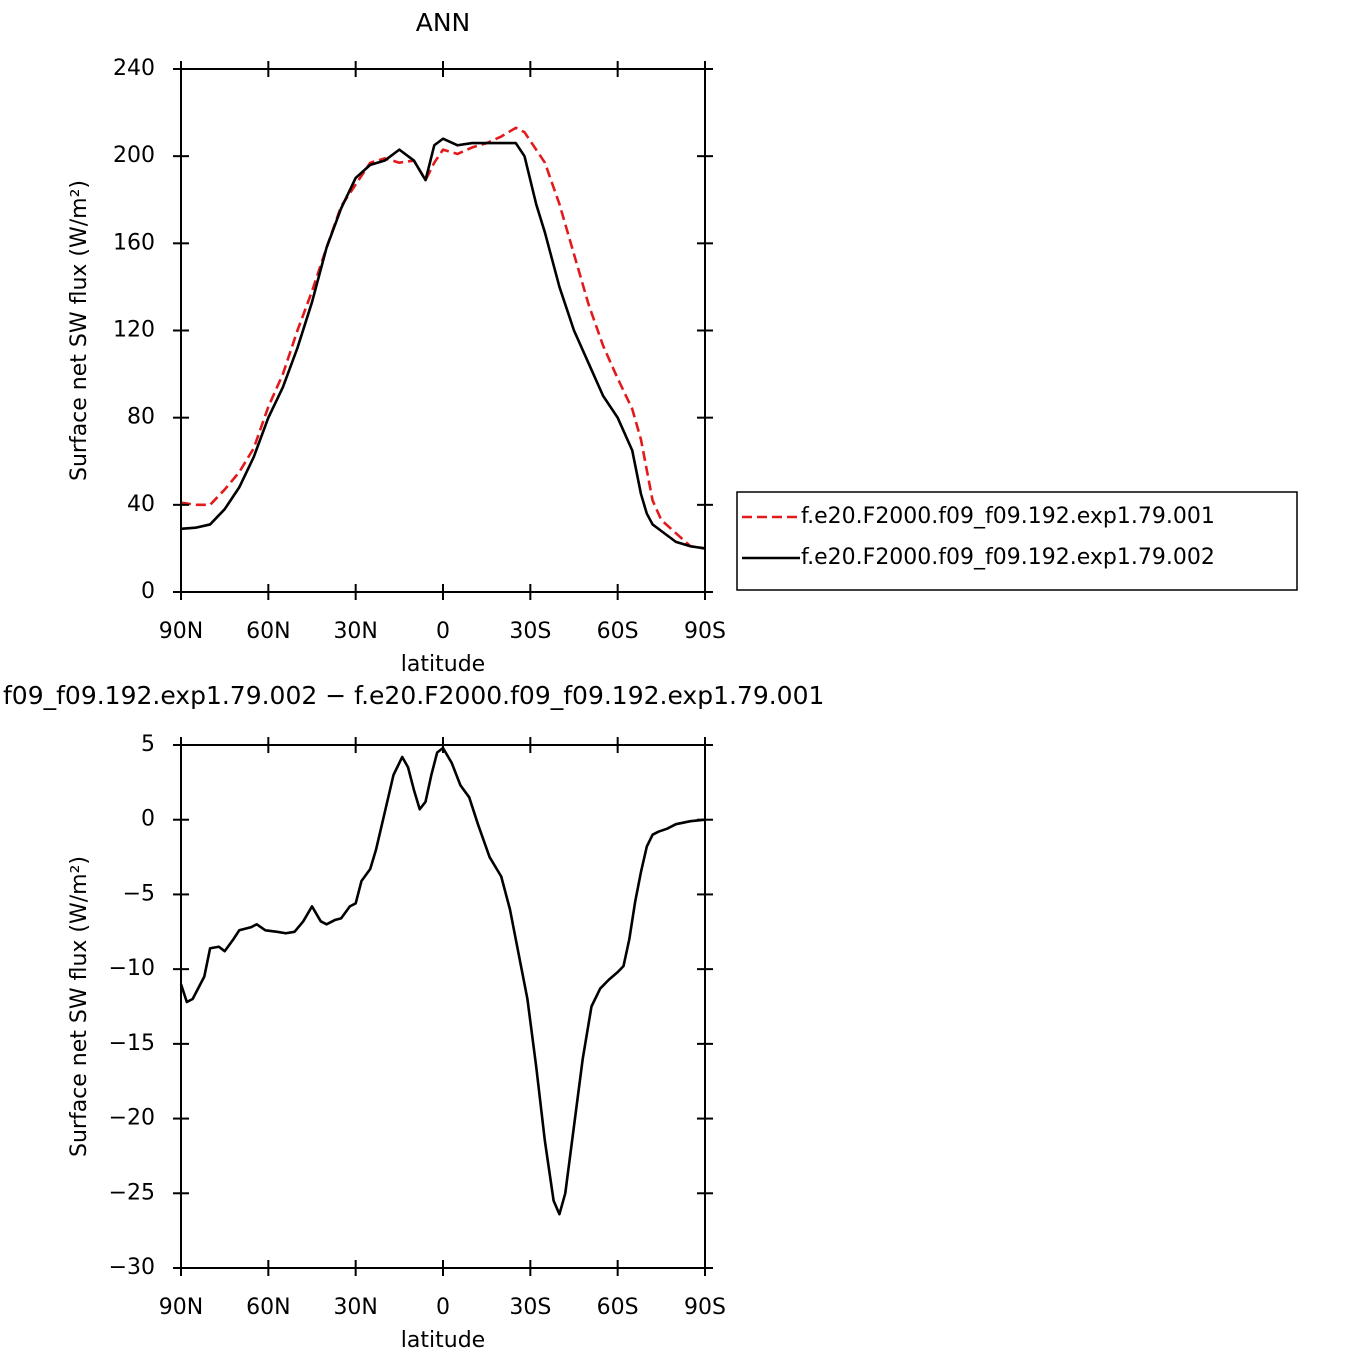  What do you see at coordinates (443, 22) in the screenshot?
I see `chart-title: ANN` at bounding box center [443, 22].